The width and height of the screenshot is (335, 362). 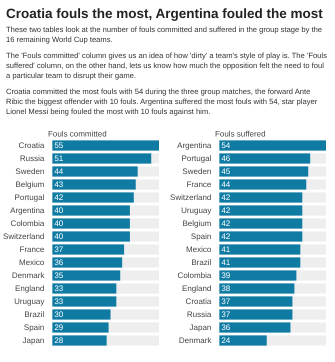 I want to click on data-label: 24, so click(x=226, y=340).